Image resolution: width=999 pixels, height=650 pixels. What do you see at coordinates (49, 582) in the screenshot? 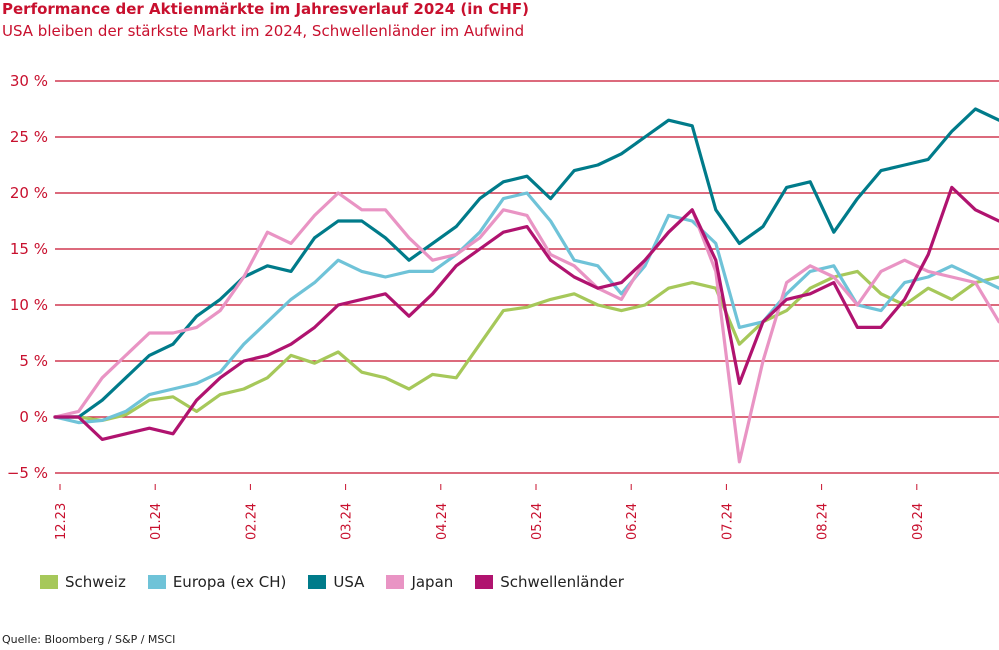
I see `legend-swatch-schweiz` at bounding box center [49, 582].